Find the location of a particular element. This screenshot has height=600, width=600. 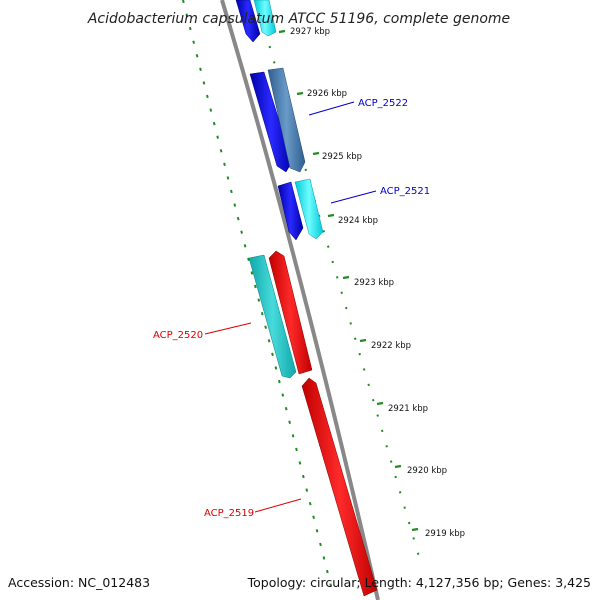

tick-label: 2921 kbp is located at coordinates (408, 409).